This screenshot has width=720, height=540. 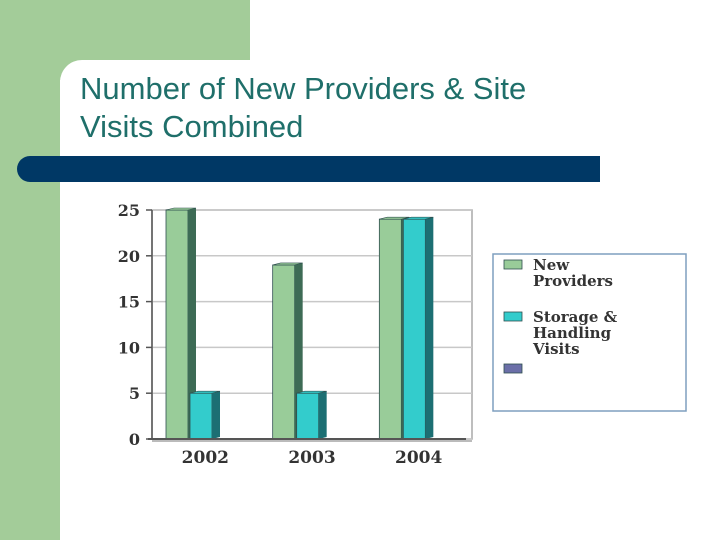 What do you see at coordinates (418, 458) in the screenshot?
I see `x-tick-label: 2004` at bounding box center [418, 458].